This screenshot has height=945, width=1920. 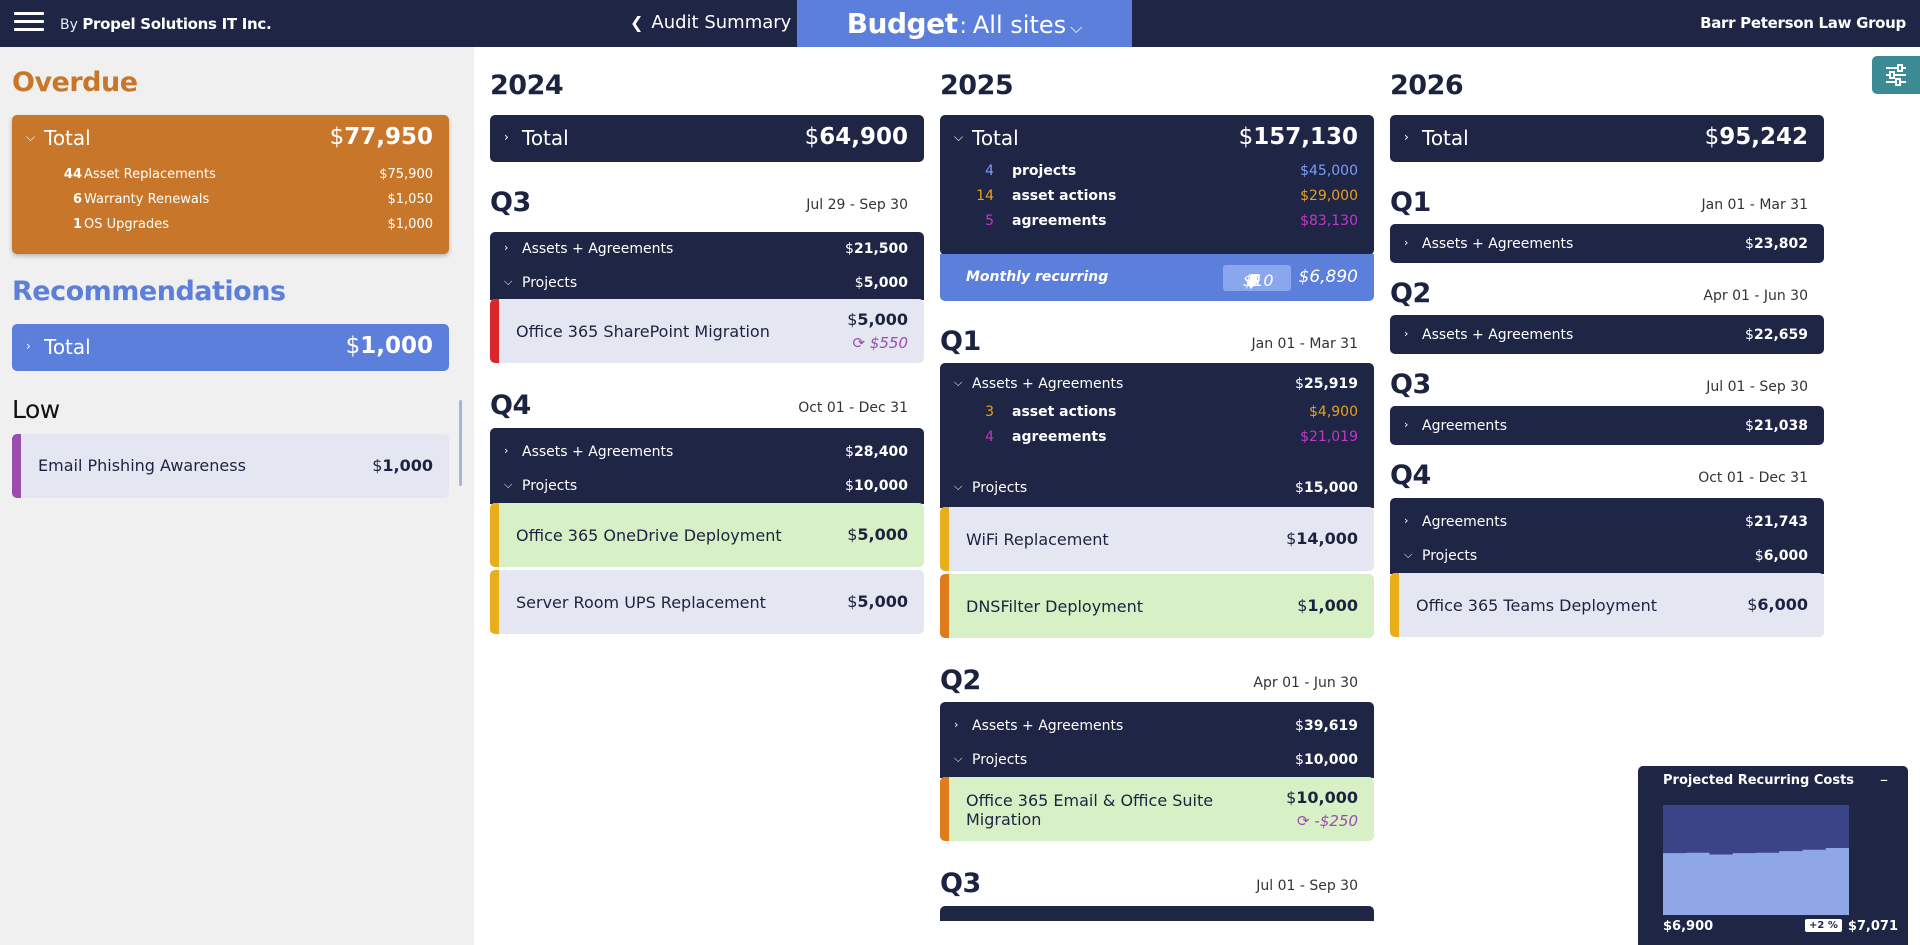 What do you see at coordinates (641, 602) in the screenshot?
I see `project-label: Server Room UPS Replacement` at bounding box center [641, 602].